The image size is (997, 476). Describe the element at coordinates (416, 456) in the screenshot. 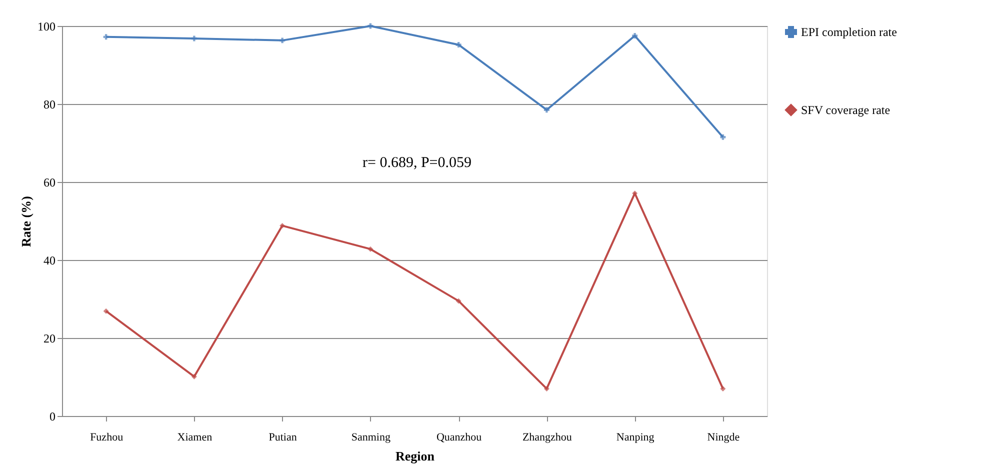

I see `x-axis-title: Region` at that location.